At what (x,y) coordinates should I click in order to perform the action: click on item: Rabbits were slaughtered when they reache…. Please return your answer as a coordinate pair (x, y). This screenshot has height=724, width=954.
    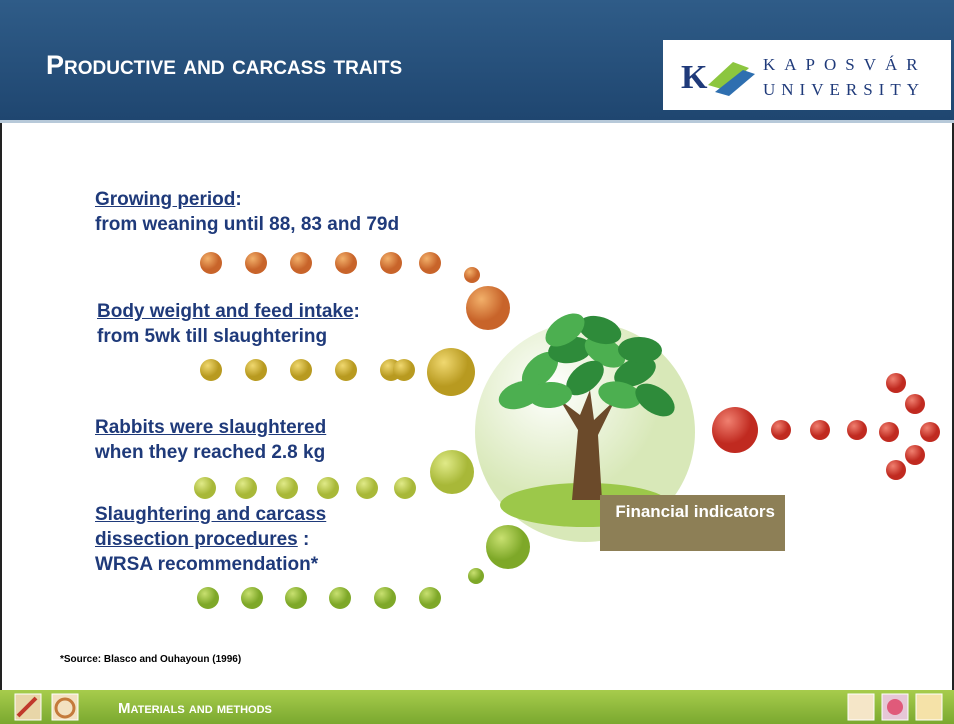
    Looking at the image, I should click on (210, 440).